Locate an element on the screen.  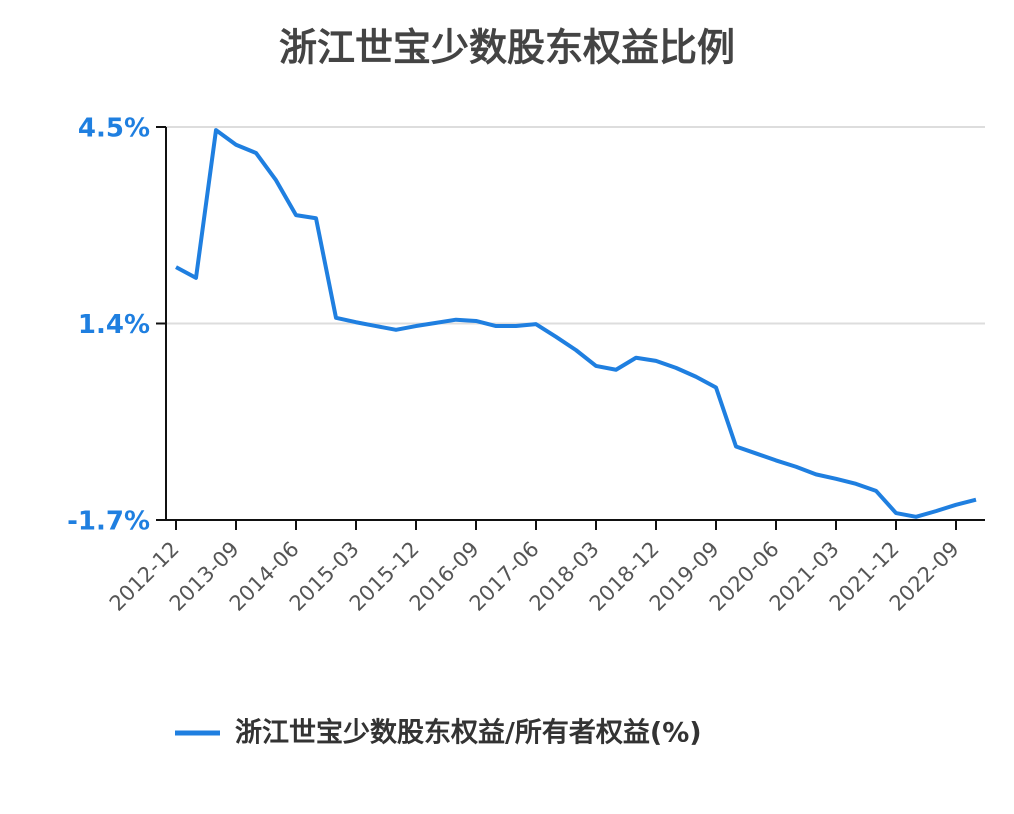
y-tick-label: -1.7% is located at coordinates (108, 522).